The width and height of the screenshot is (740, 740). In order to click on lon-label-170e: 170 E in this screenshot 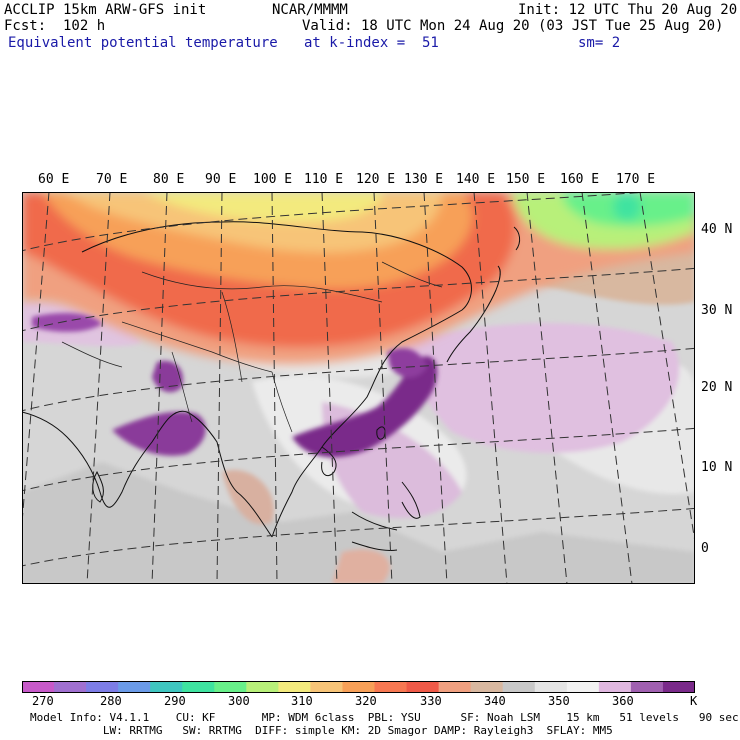, I will do `click(636, 179)`.